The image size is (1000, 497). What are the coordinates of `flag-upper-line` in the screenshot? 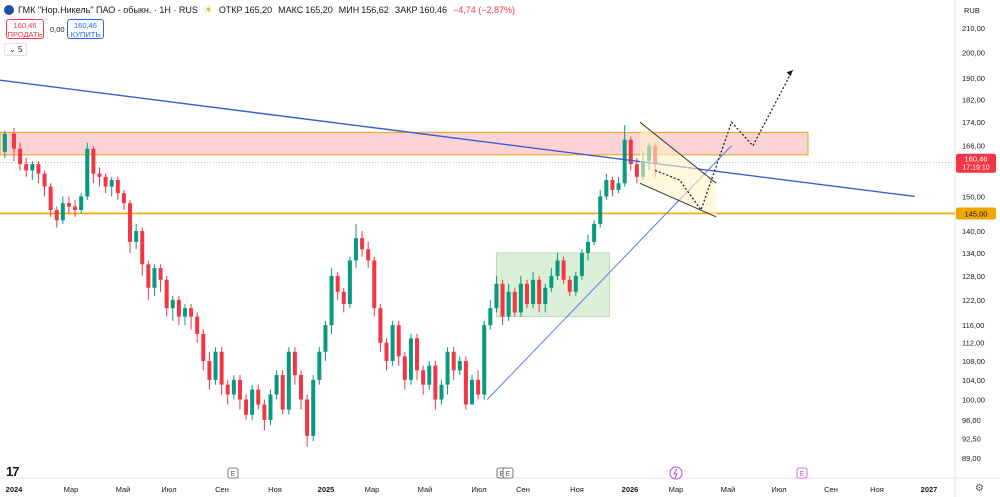 It's located at (678, 152).